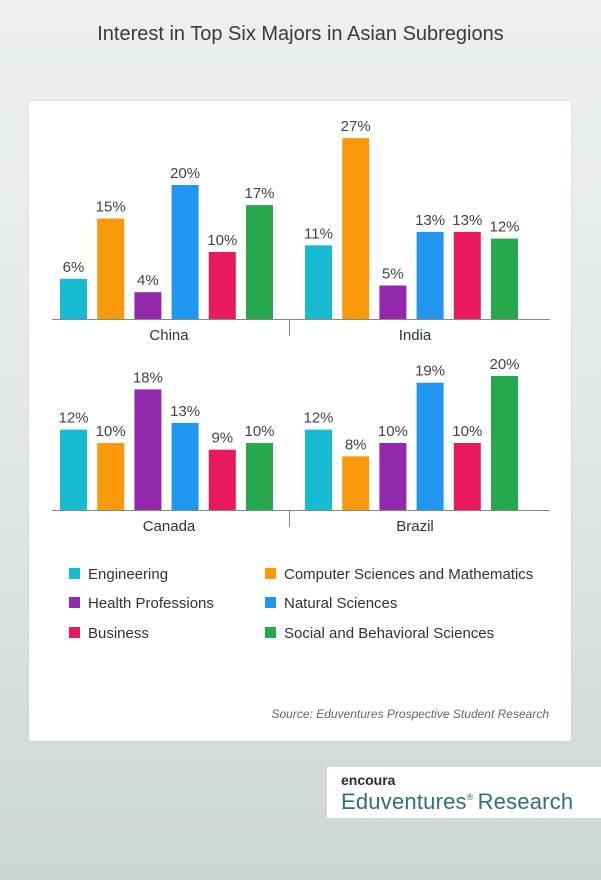  I want to click on data-label-china-1: 15%, so click(111, 207).